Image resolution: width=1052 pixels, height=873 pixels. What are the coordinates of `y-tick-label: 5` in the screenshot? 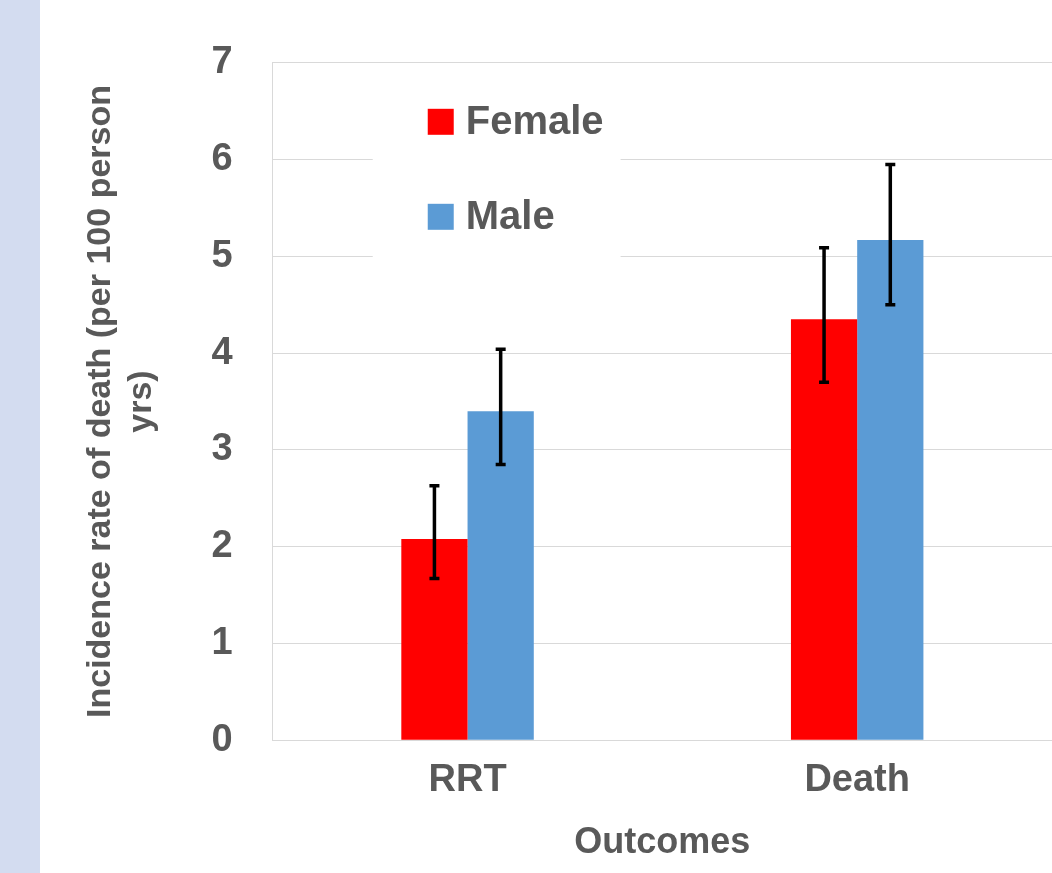 It's located at (222, 253).